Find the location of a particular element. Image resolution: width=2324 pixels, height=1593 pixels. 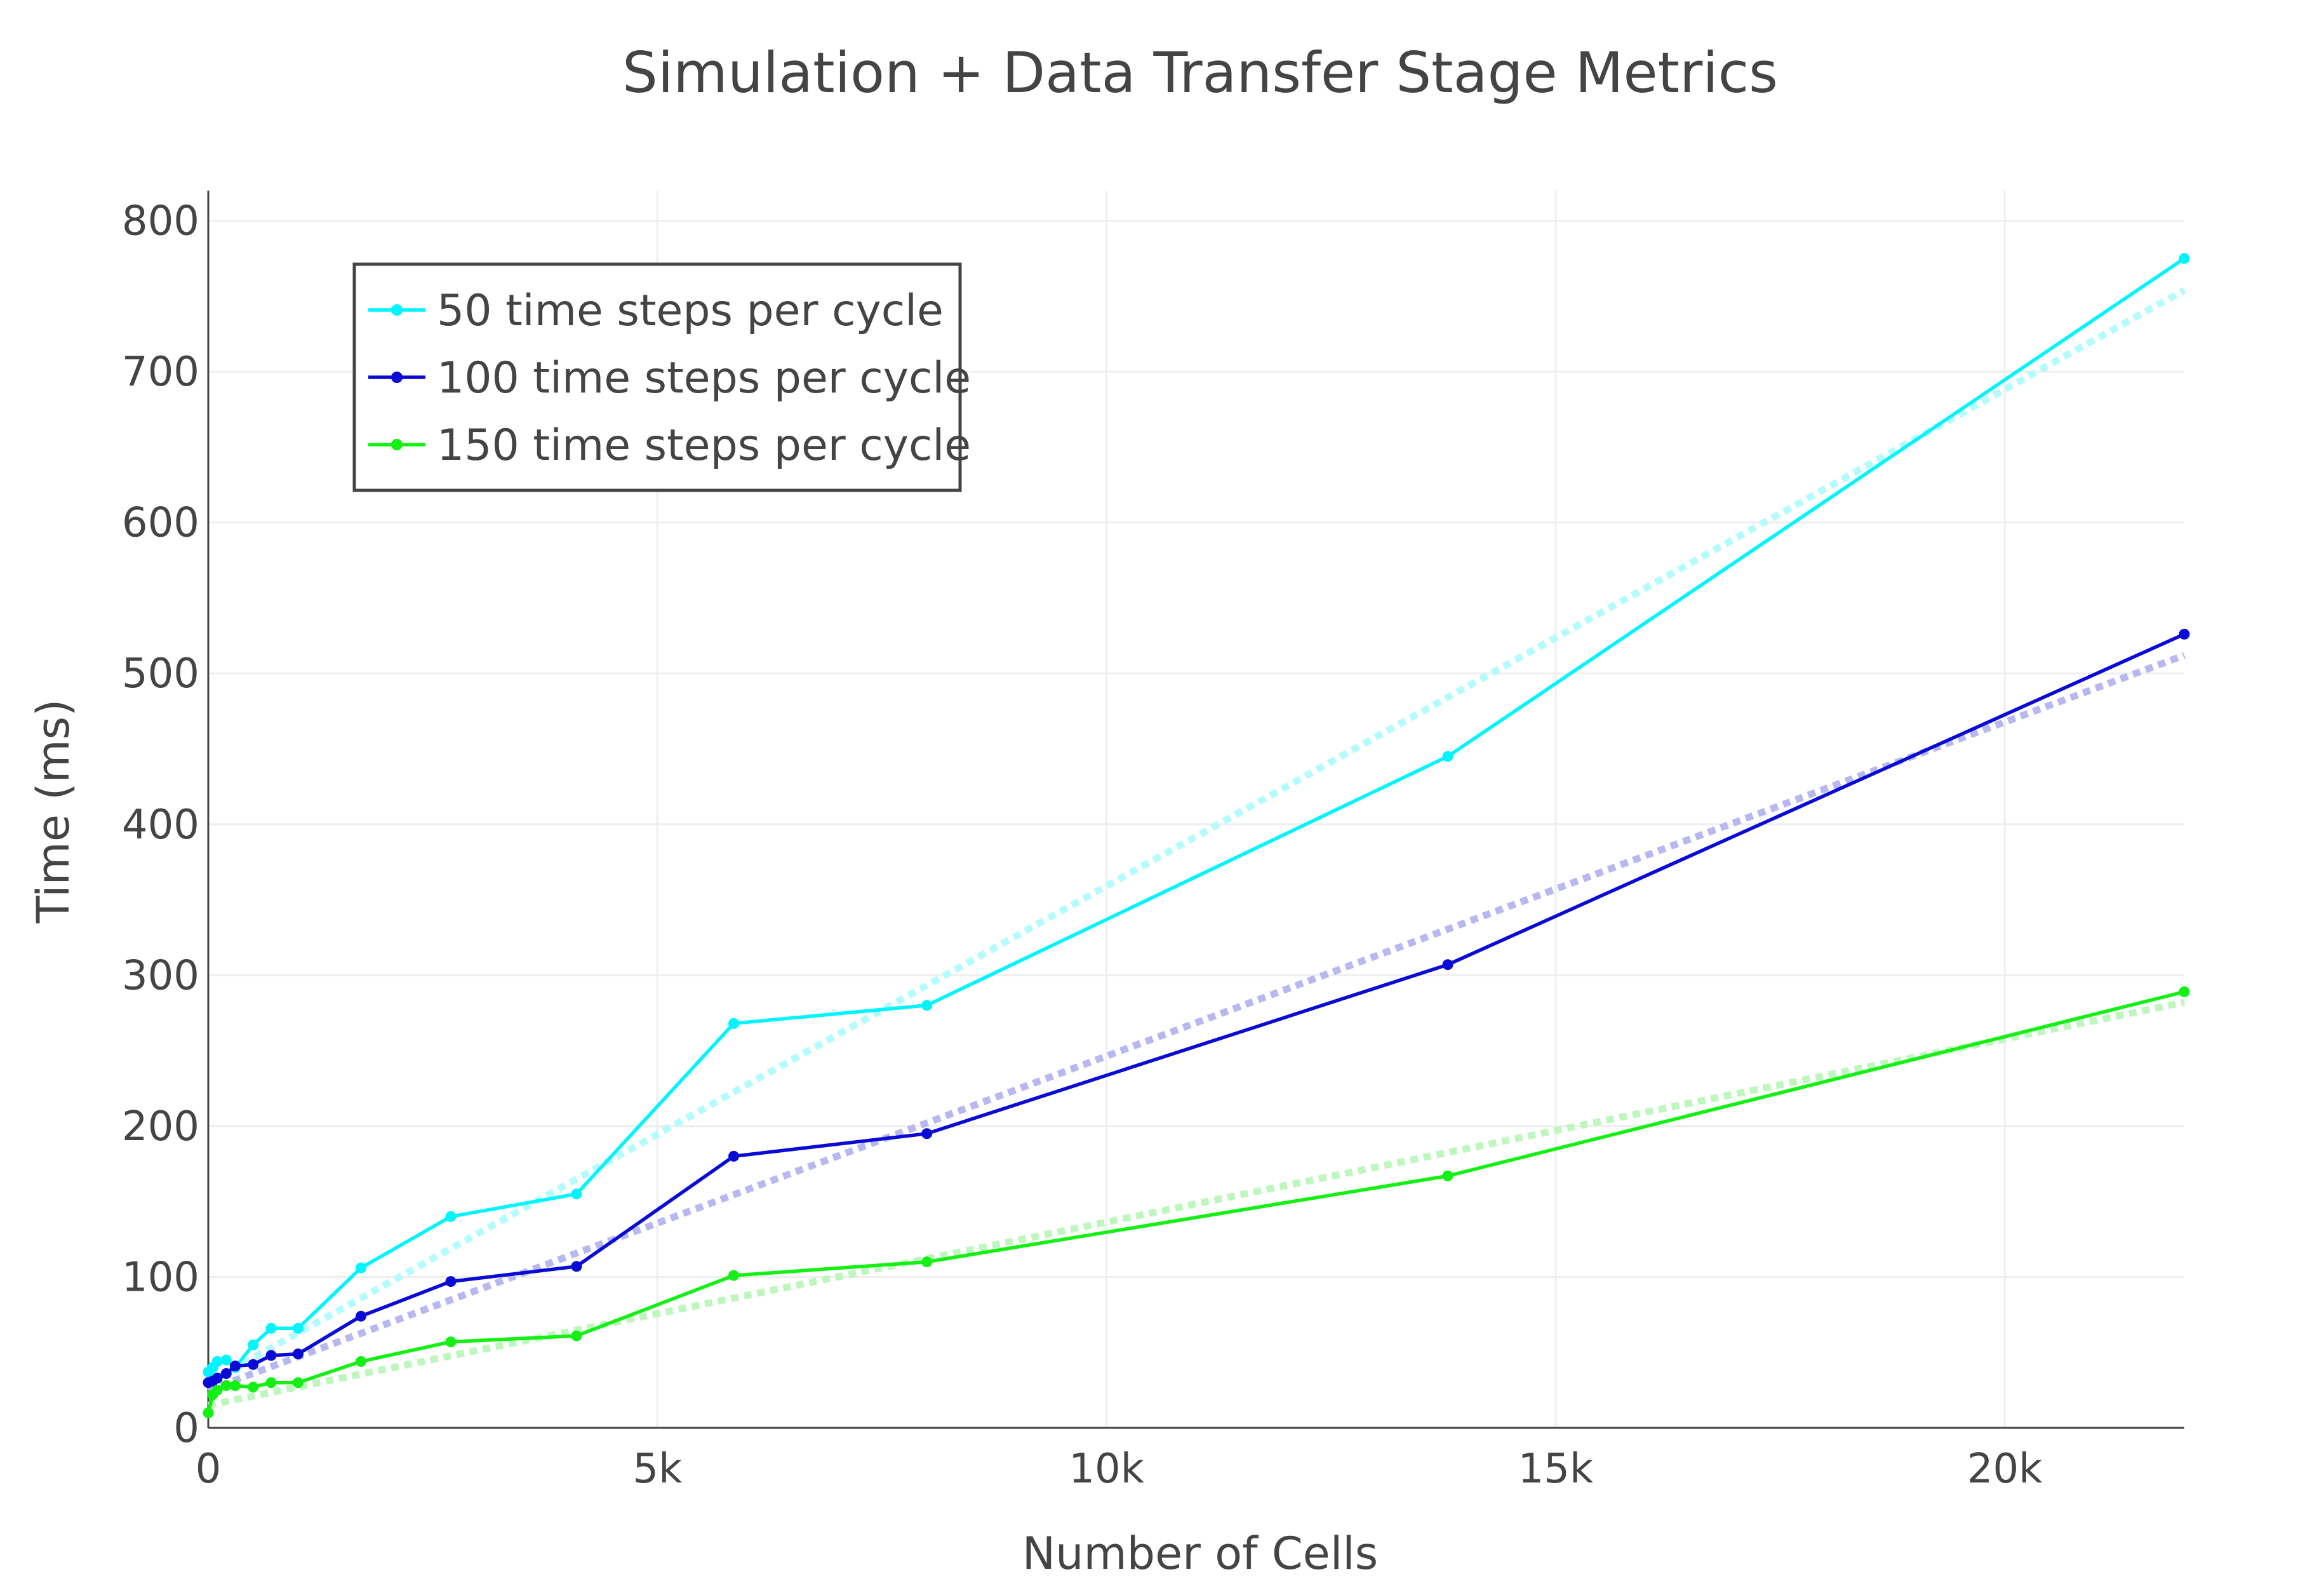

y-tick-label: 700 is located at coordinates (160, 372).